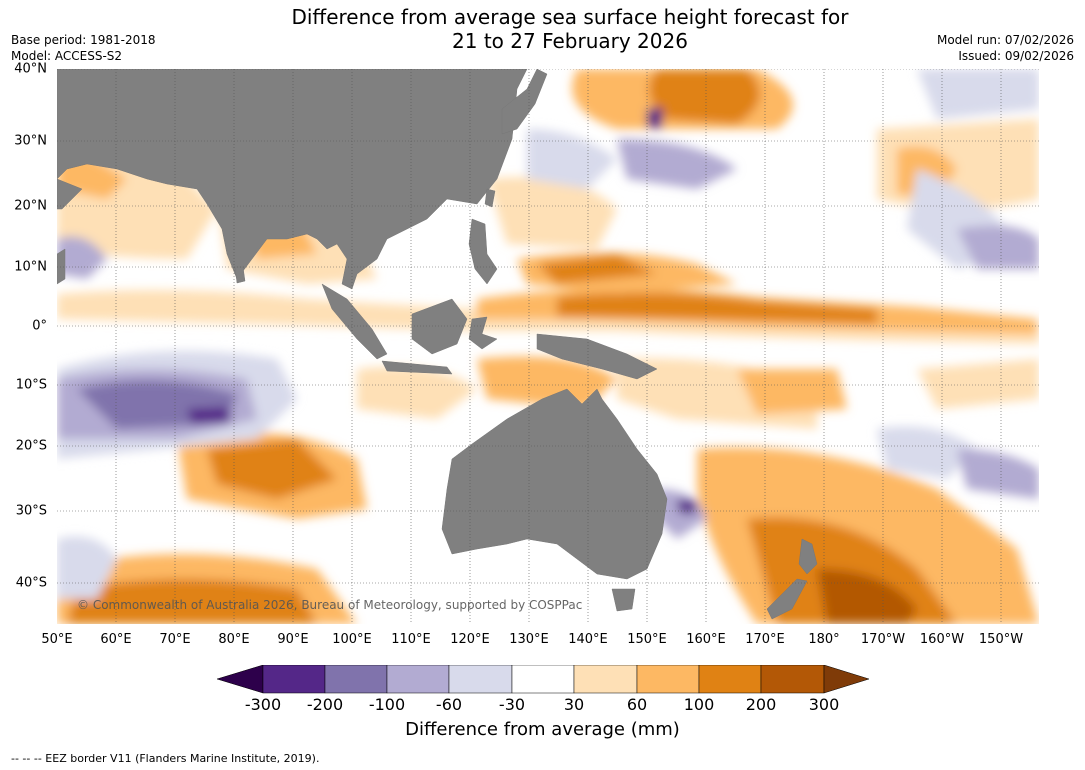 Image resolution: width=1085 pixels, height=770 pixels. Describe the element at coordinates (70, 194) in the screenshot. I see `arabia-land` at that location.